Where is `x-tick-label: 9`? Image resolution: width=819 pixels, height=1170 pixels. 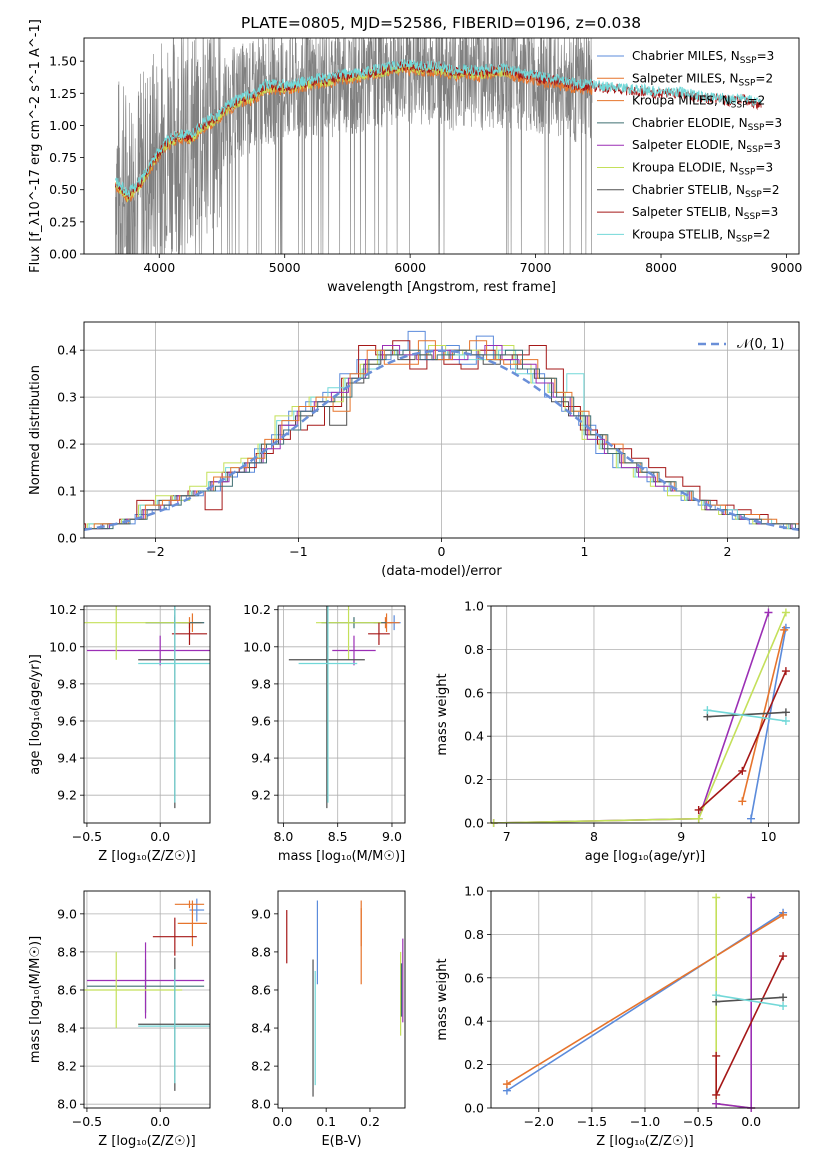
x-tick-label: 9 is located at coordinates (681, 836).